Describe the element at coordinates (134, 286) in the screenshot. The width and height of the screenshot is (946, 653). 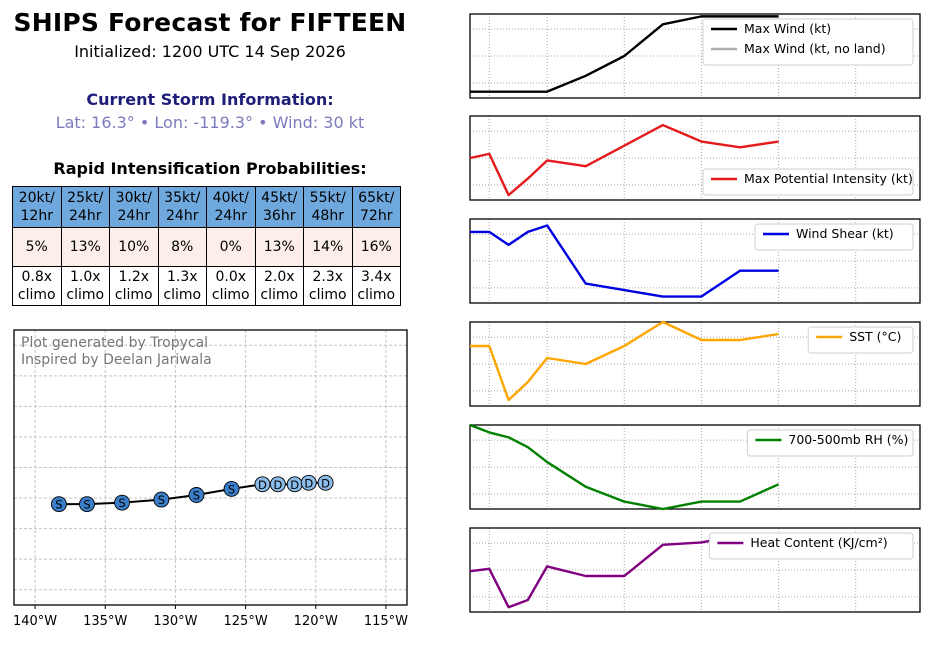
I see `ri-climo-cell: 1.2x climo` at that location.